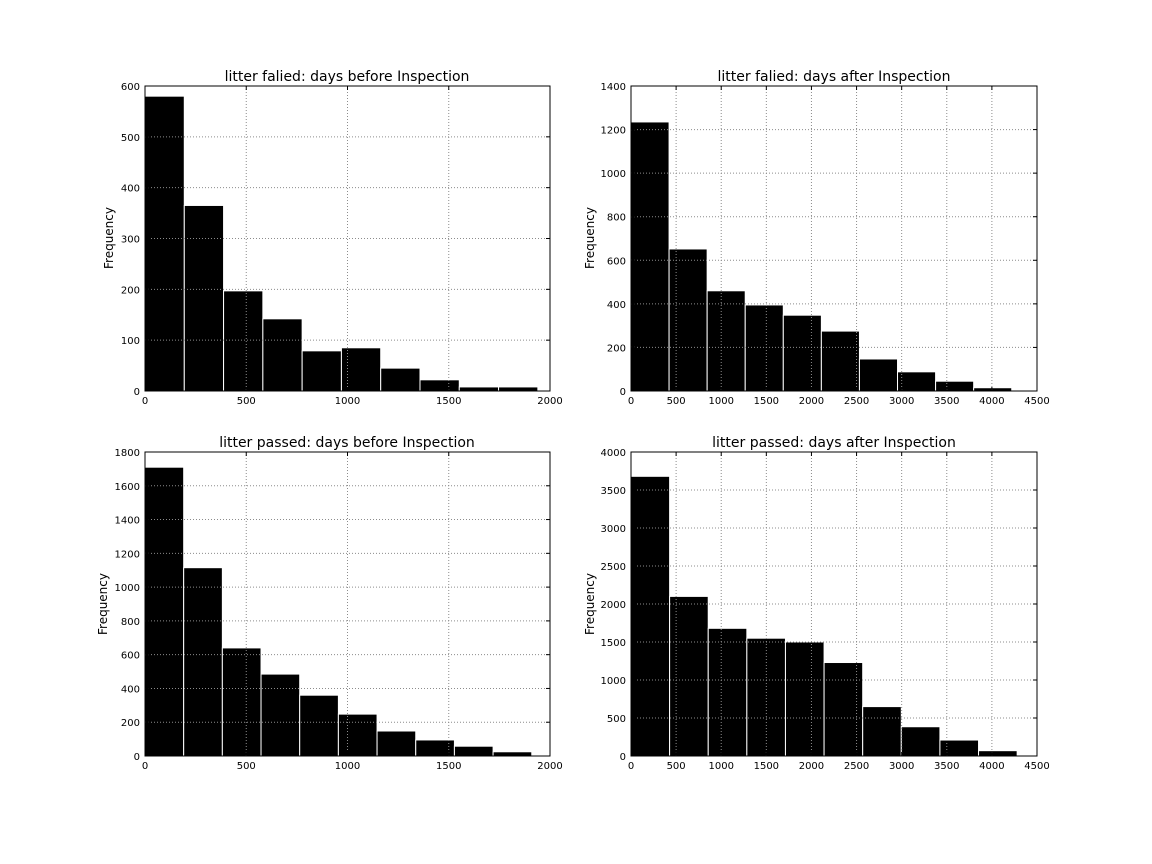 This screenshot has width=1152, height=864. I want to click on y-tick-label: 1600, so click(127, 487).